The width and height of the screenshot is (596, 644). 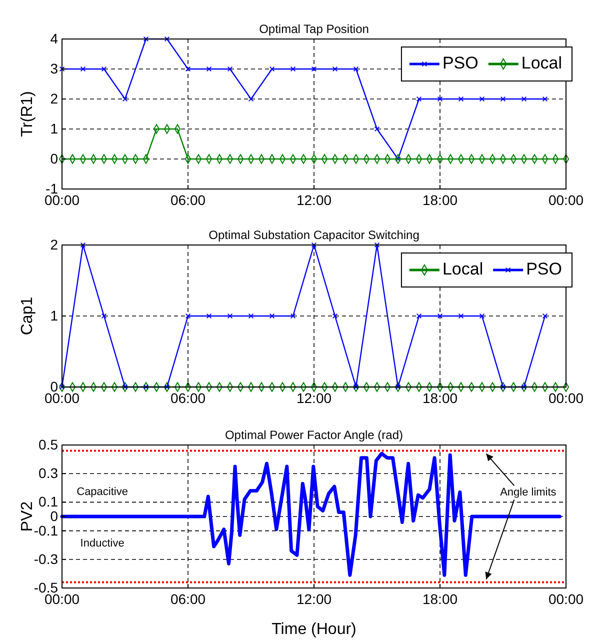 I want to click on y-tick-label: -0.3, so click(x=46, y=558).